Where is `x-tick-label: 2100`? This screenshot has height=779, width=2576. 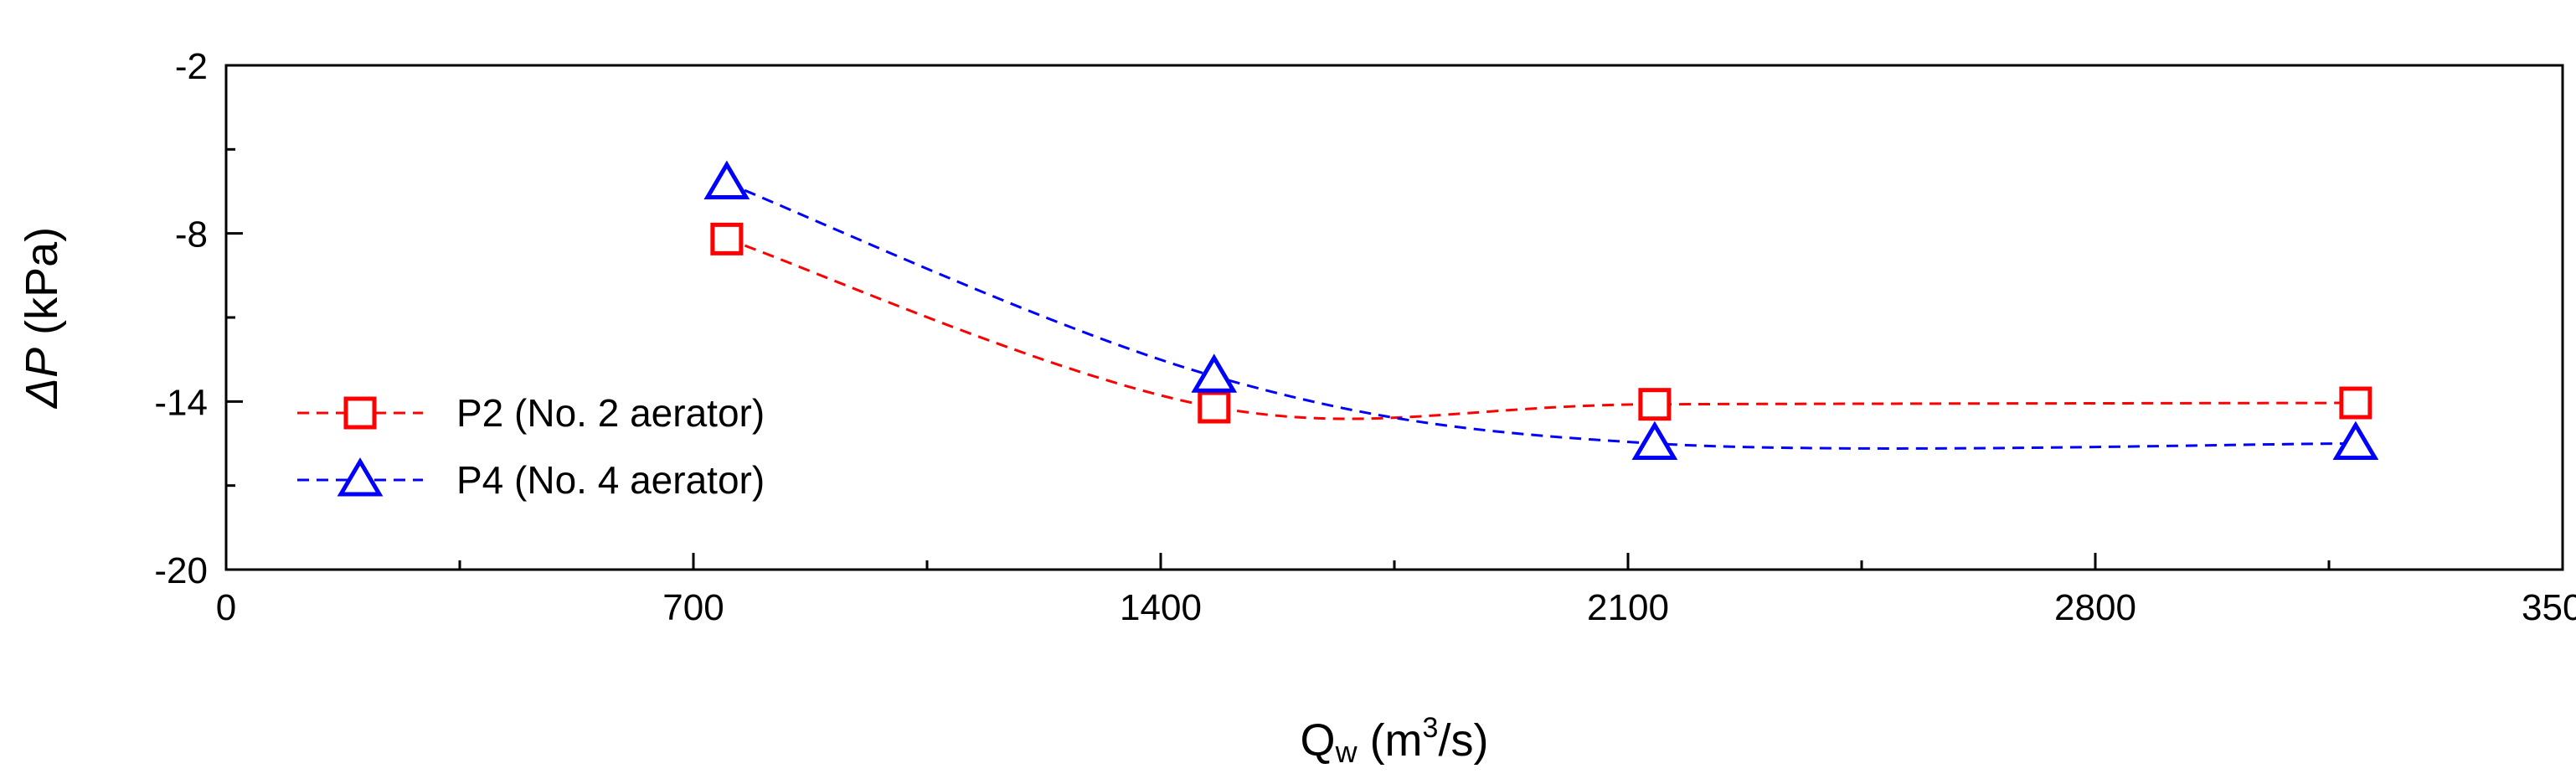
x-tick-label: 2100 is located at coordinates (1628, 607).